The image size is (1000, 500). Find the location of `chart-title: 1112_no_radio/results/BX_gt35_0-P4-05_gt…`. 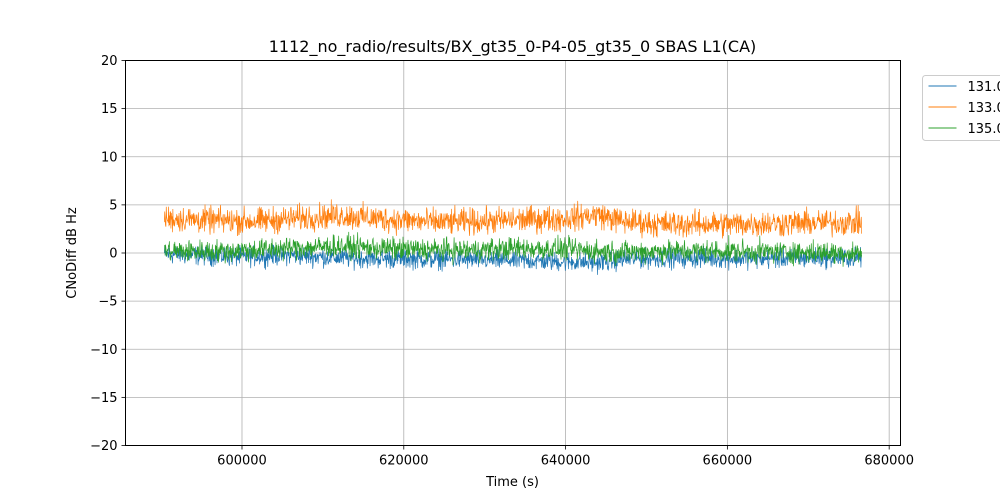

chart-title: 1112_no_radio/results/BX_gt35_0-P4-05_gt… is located at coordinates (513, 47).